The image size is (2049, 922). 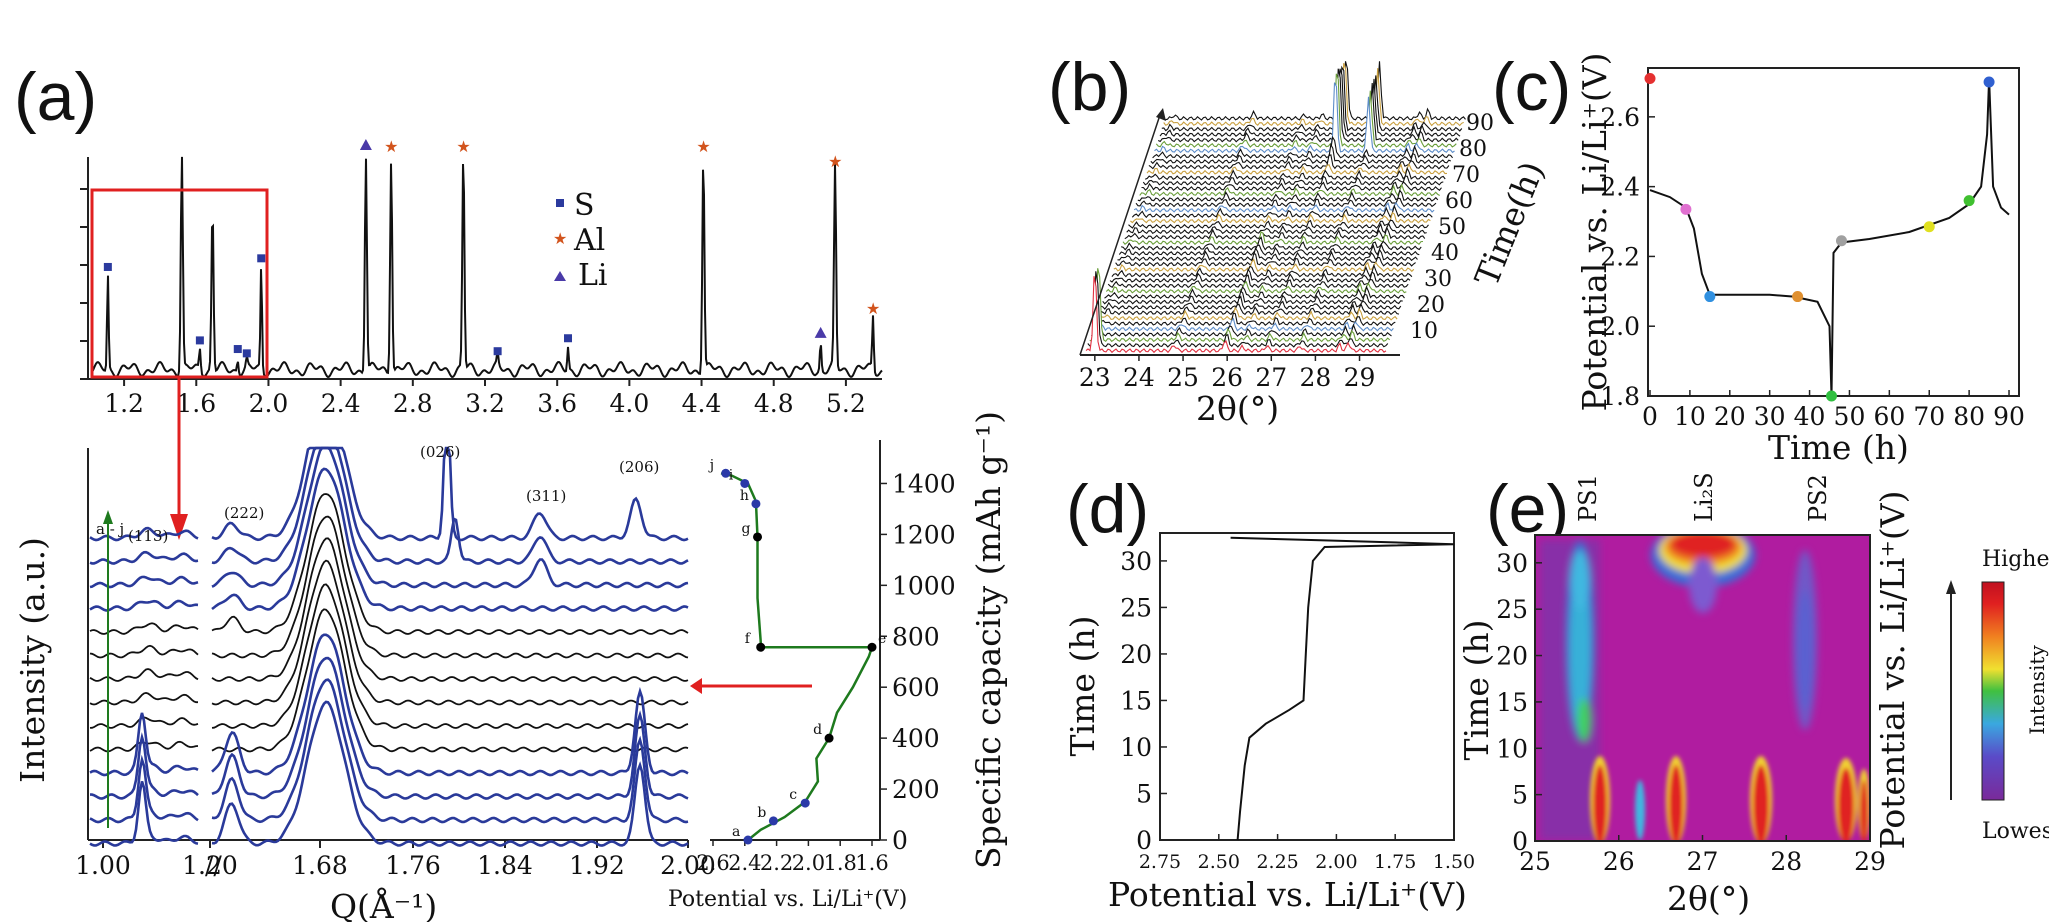 I want to click on potential-arrow, so click(x=751, y=686).